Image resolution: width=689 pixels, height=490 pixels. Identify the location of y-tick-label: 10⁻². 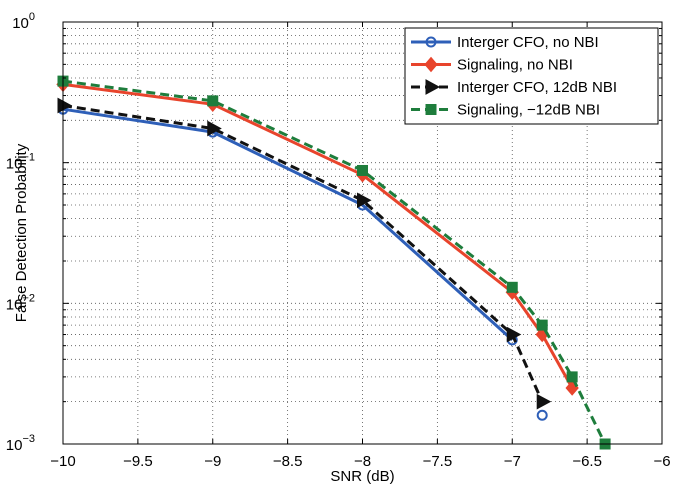
(20, 302).